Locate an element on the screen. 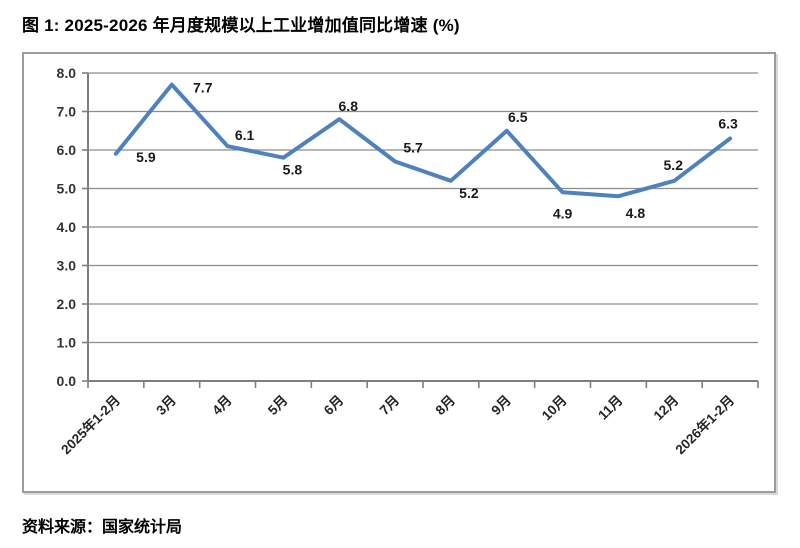 The image size is (800, 548). x-tick-label: 6月 is located at coordinates (333, 405).